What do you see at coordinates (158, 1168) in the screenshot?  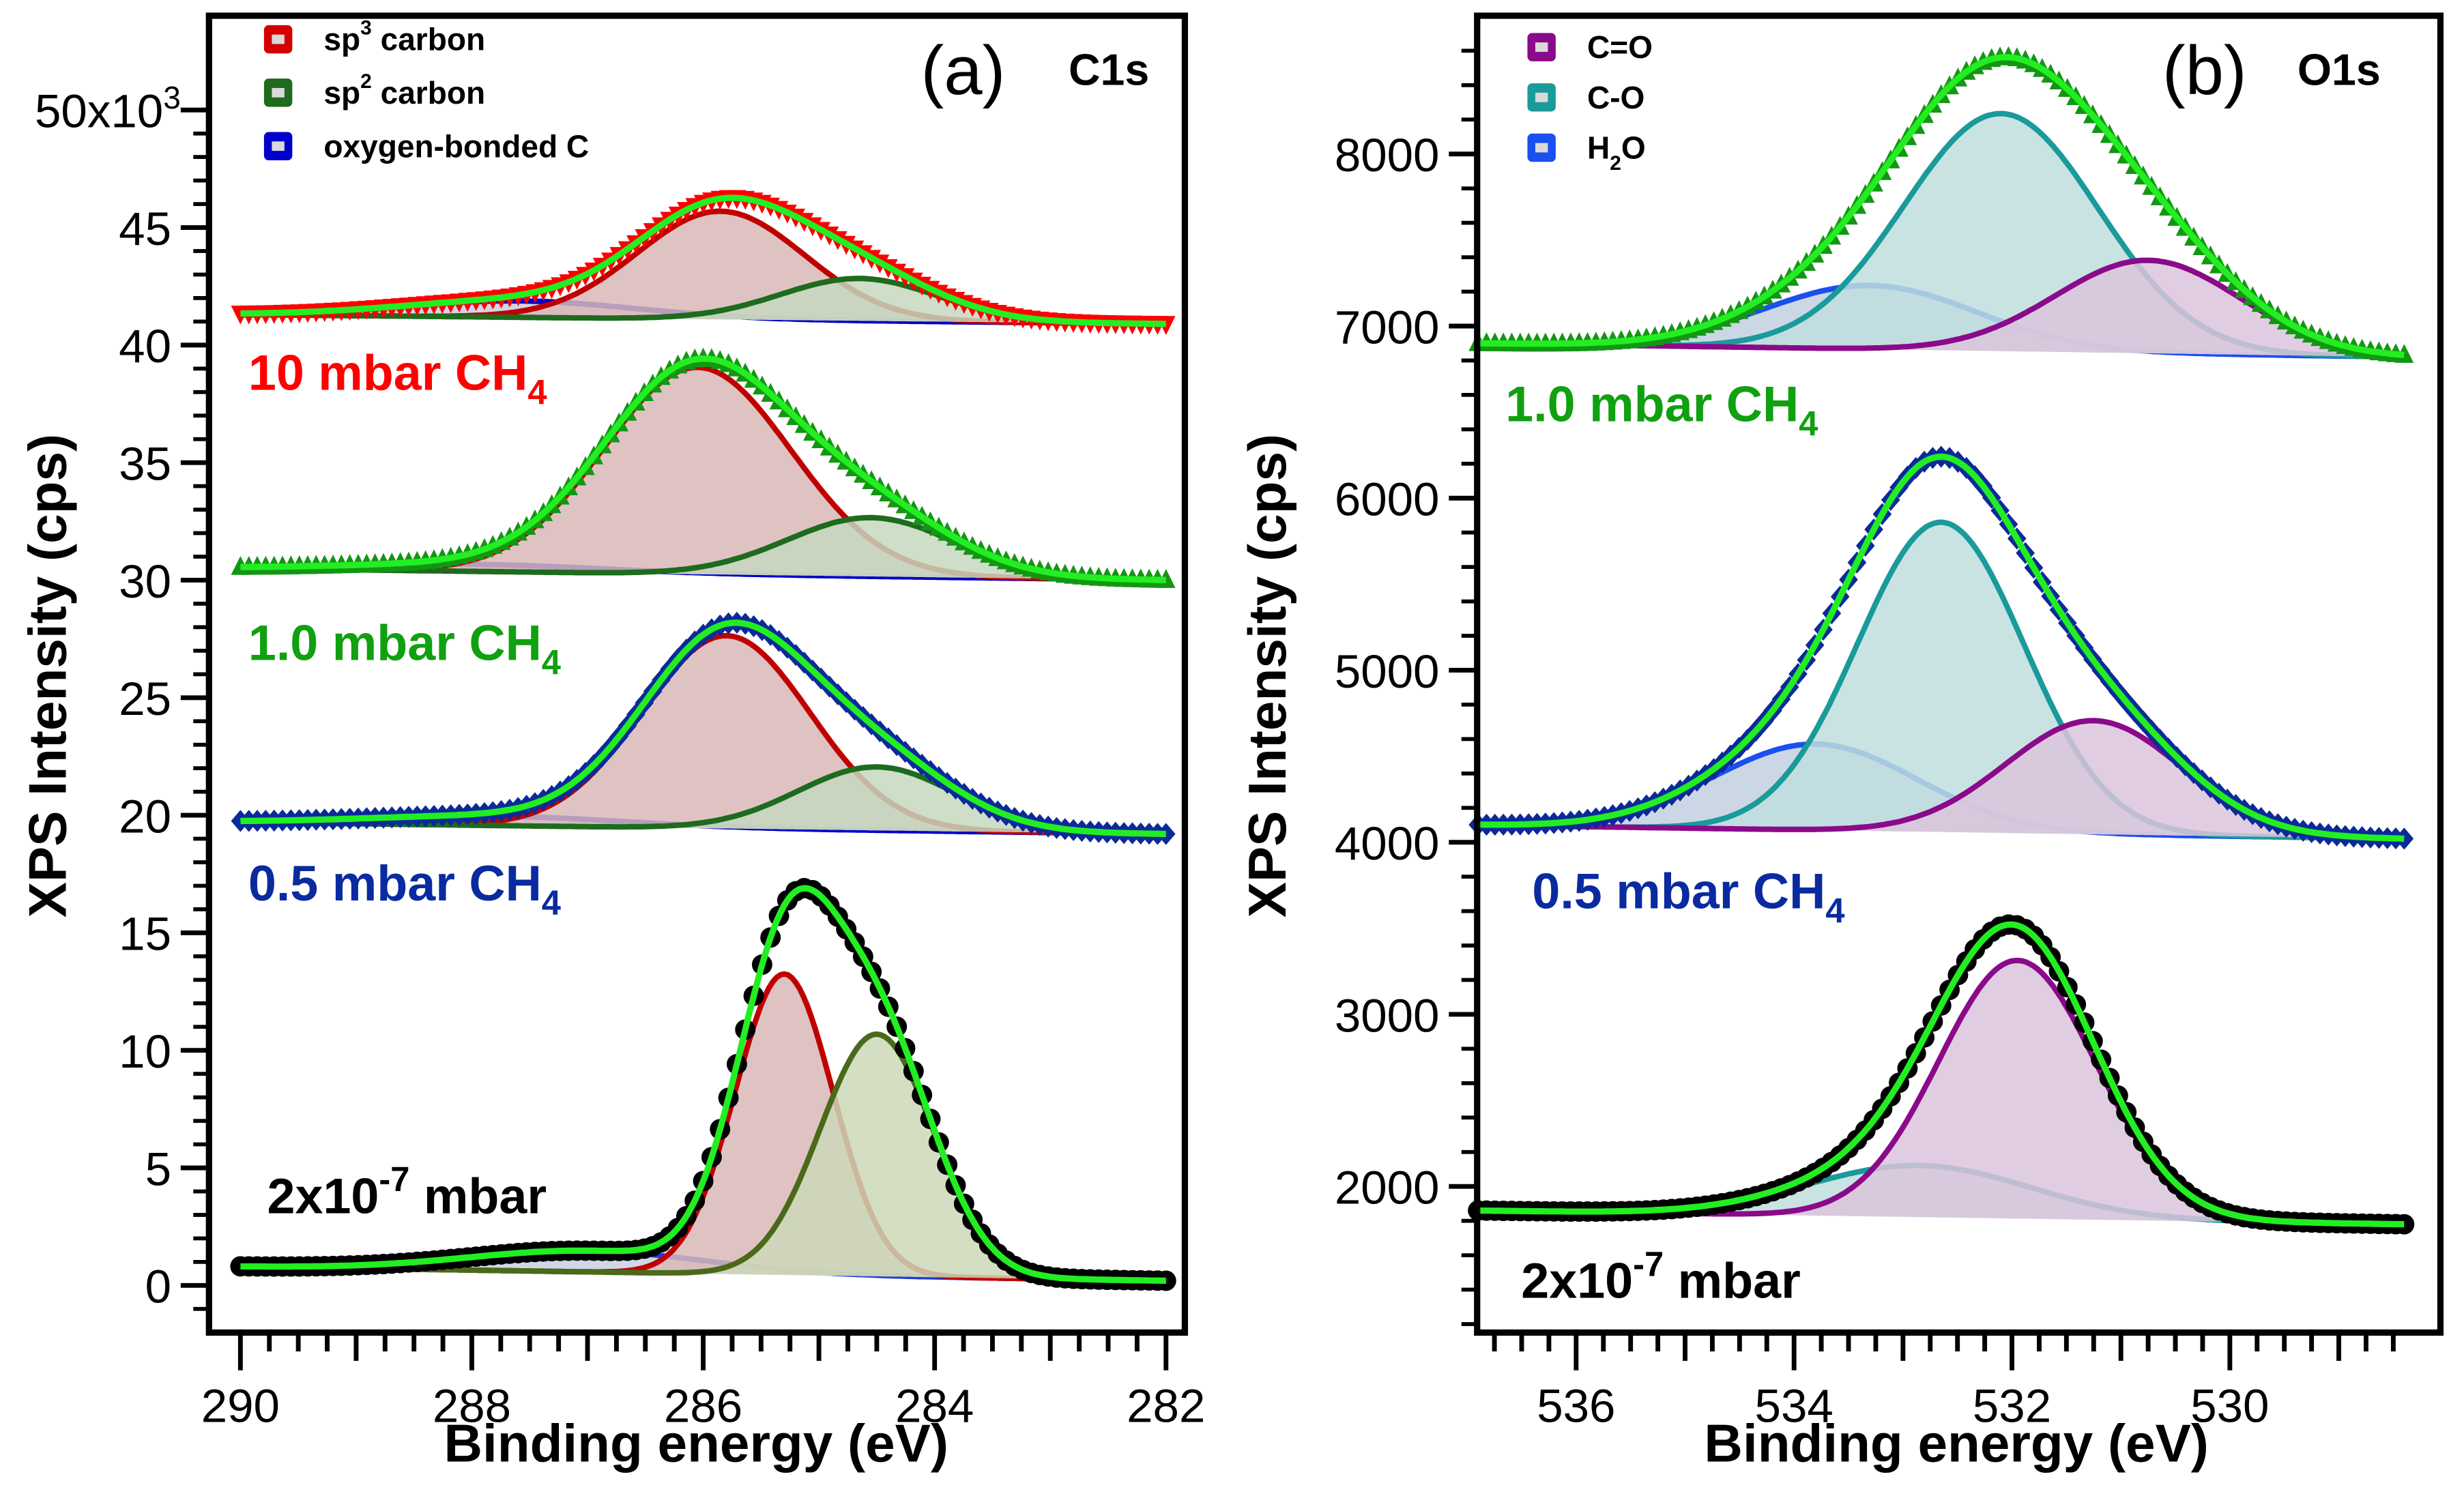 I see `y-tick-label: 5` at bounding box center [158, 1168].